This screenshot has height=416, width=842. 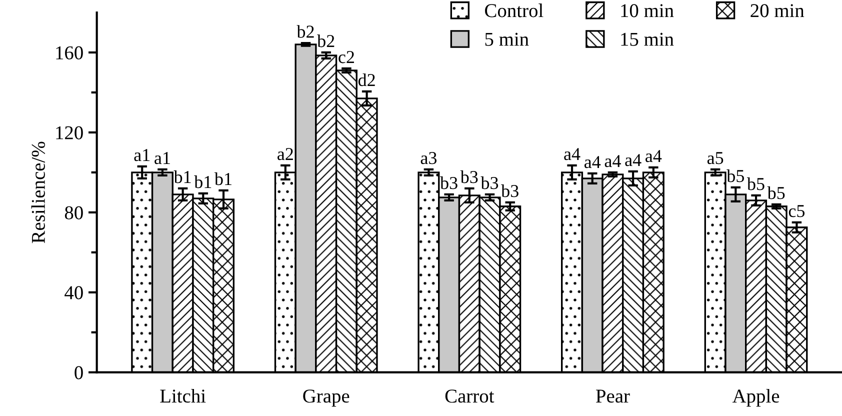 What do you see at coordinates (78, 373) in the screenshot?
I see `y-tick-label: 0` at bounding box center [78, 373].